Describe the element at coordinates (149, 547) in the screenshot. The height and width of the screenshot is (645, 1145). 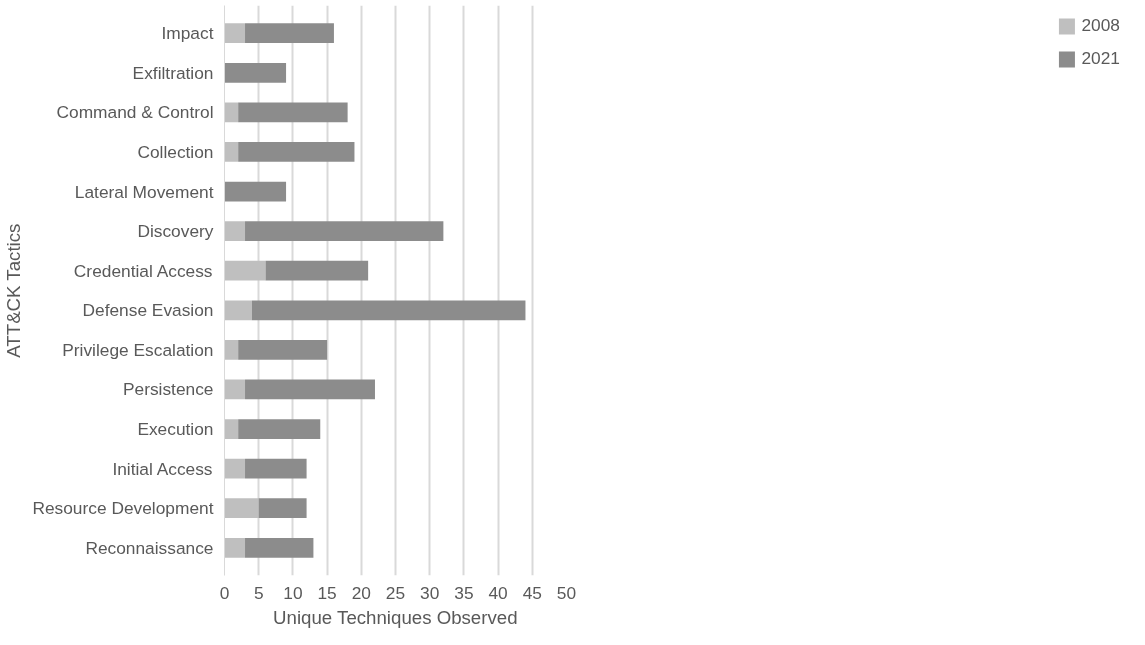
I see `y-tick-label: Reconnaissance` at that location.